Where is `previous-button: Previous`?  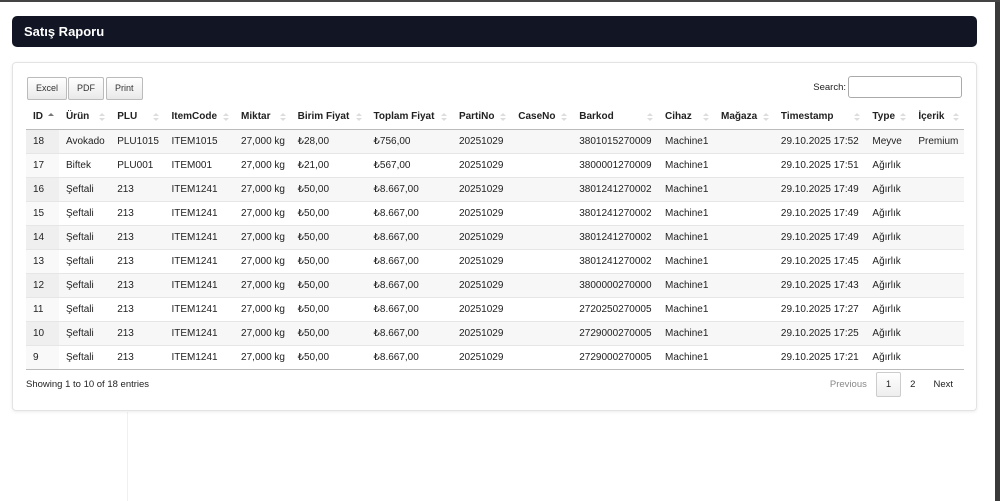 previous-button: Previous is located at coordinates (848, 384).